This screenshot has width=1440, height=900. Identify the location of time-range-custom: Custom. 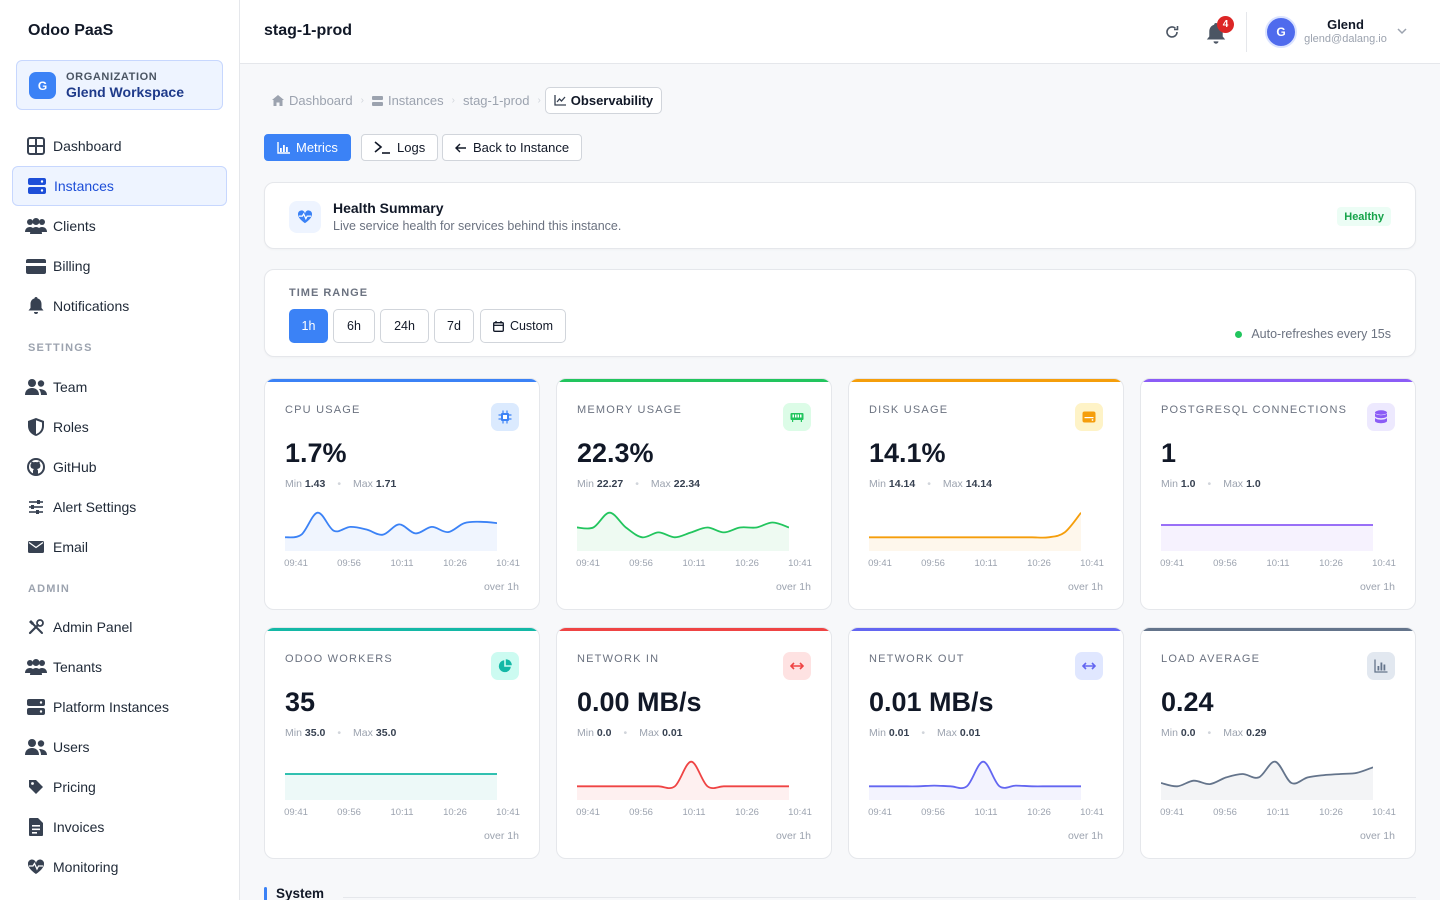
(523, 326).